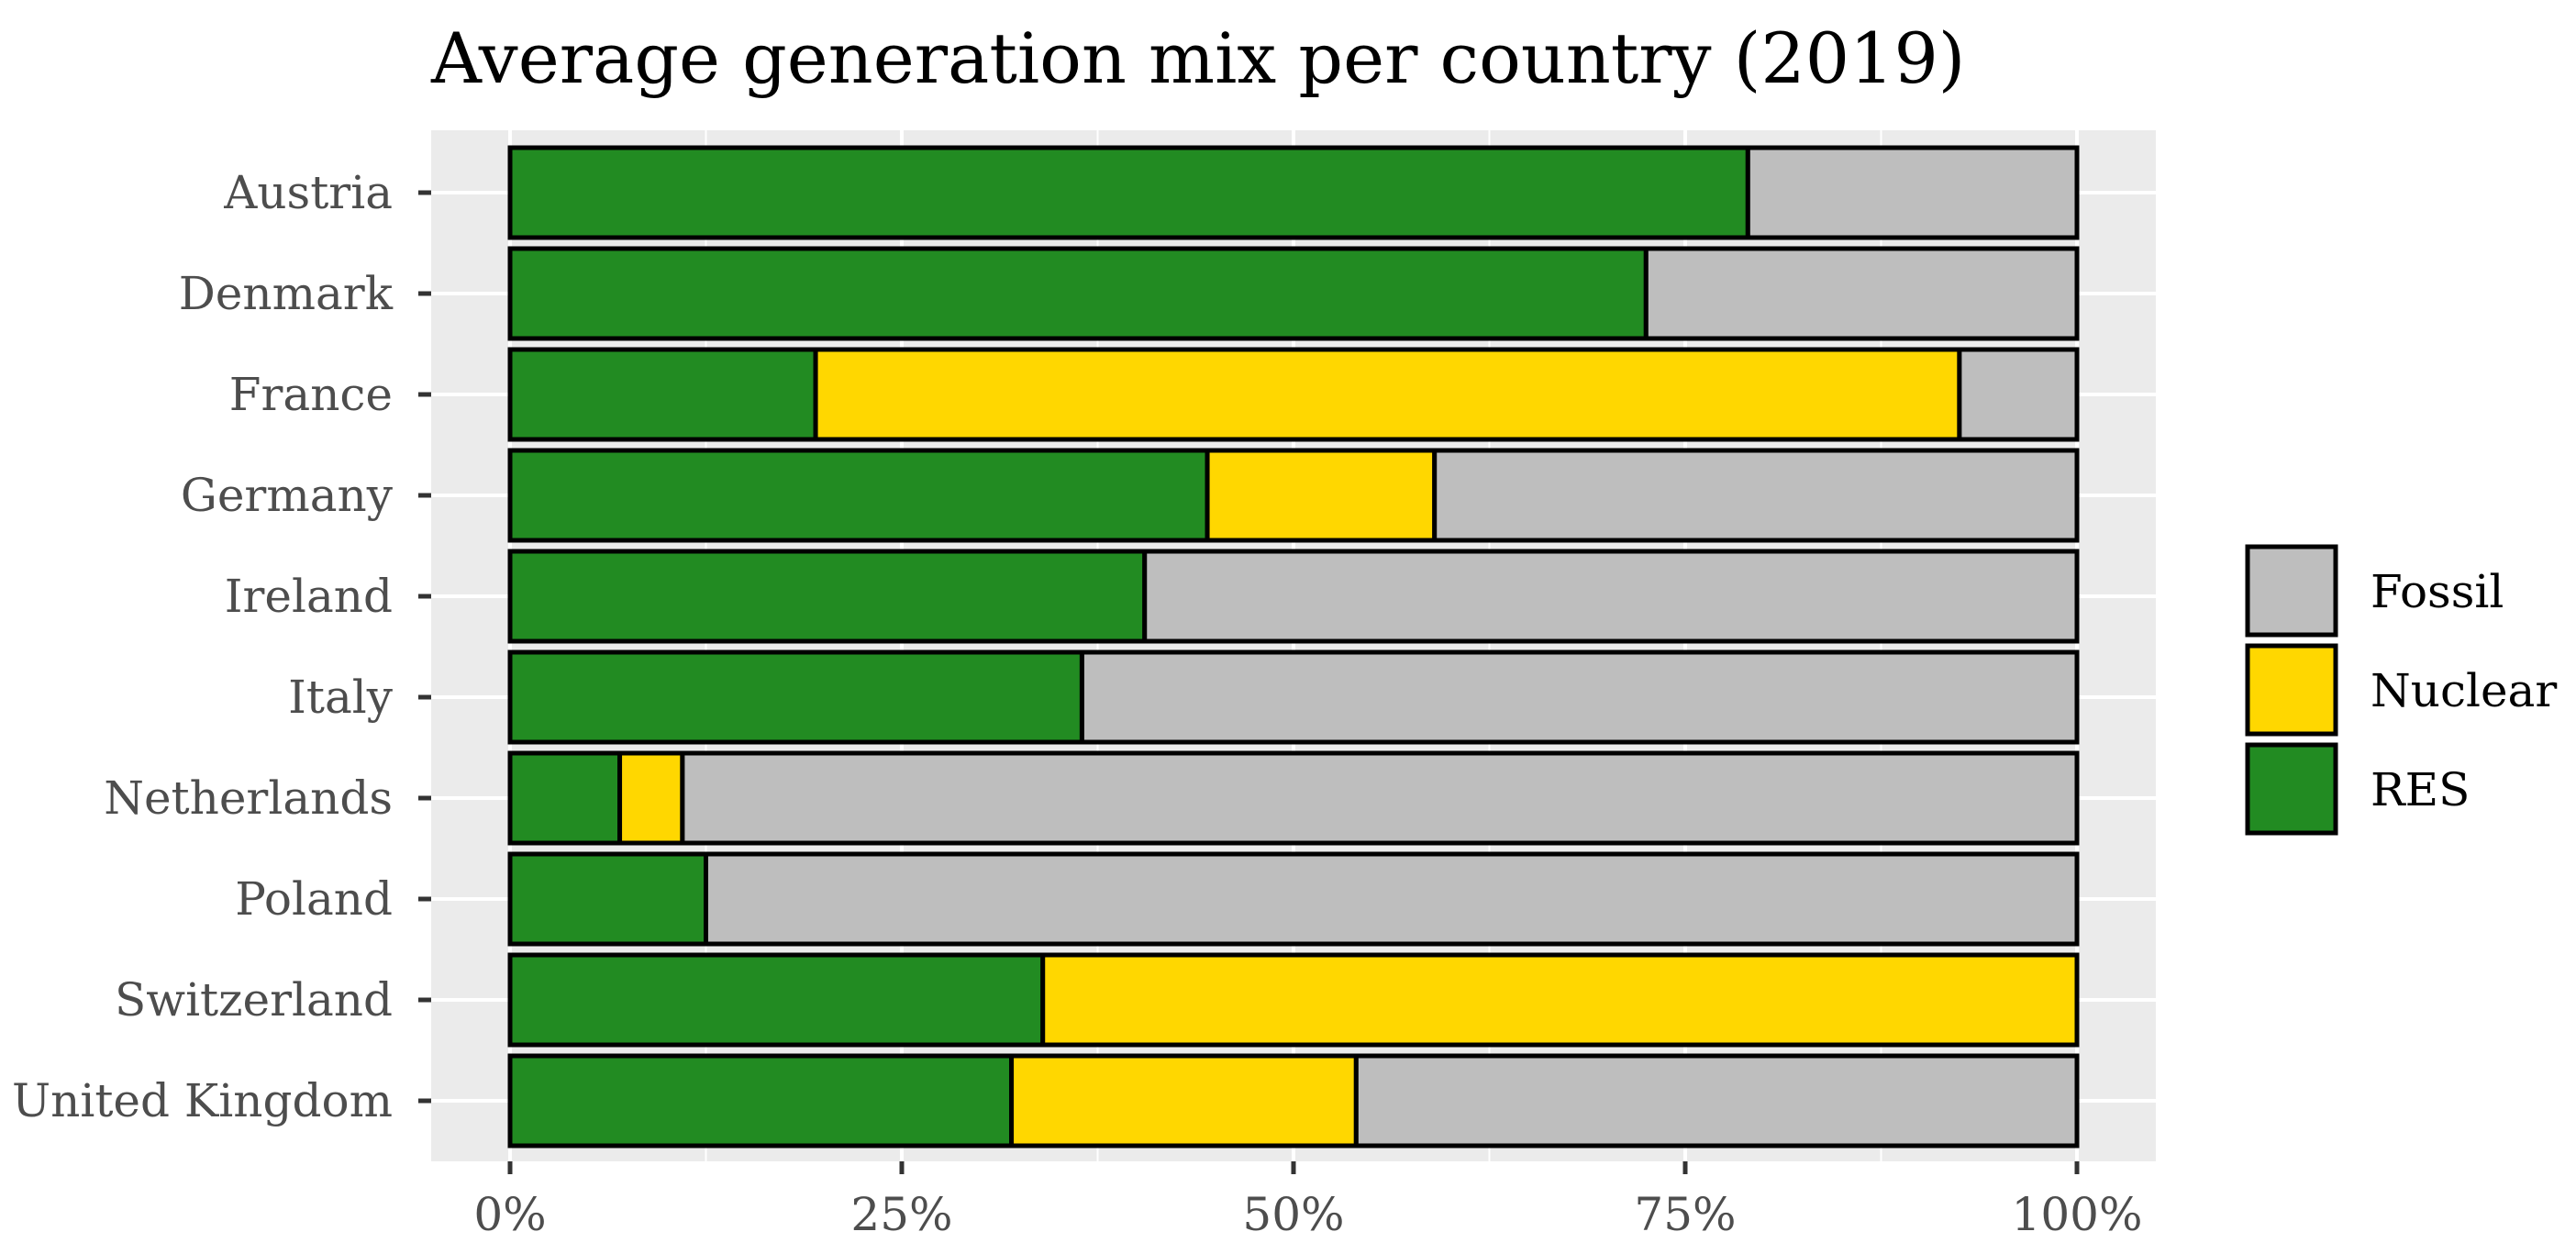 The image size is (2576, 1254). I want to click on y-tick-label: Germany, so click(287, 495).